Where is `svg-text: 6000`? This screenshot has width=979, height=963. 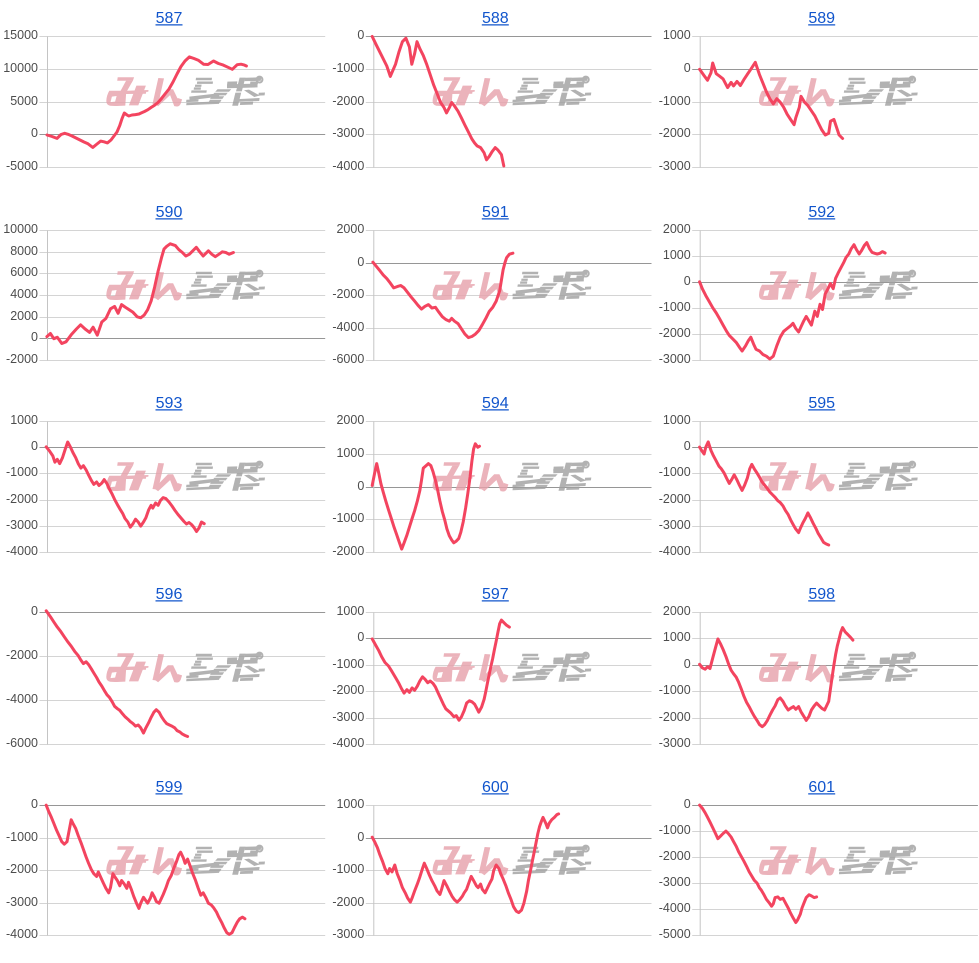
svg-text: 6000 is located at coordinates (24, 272).